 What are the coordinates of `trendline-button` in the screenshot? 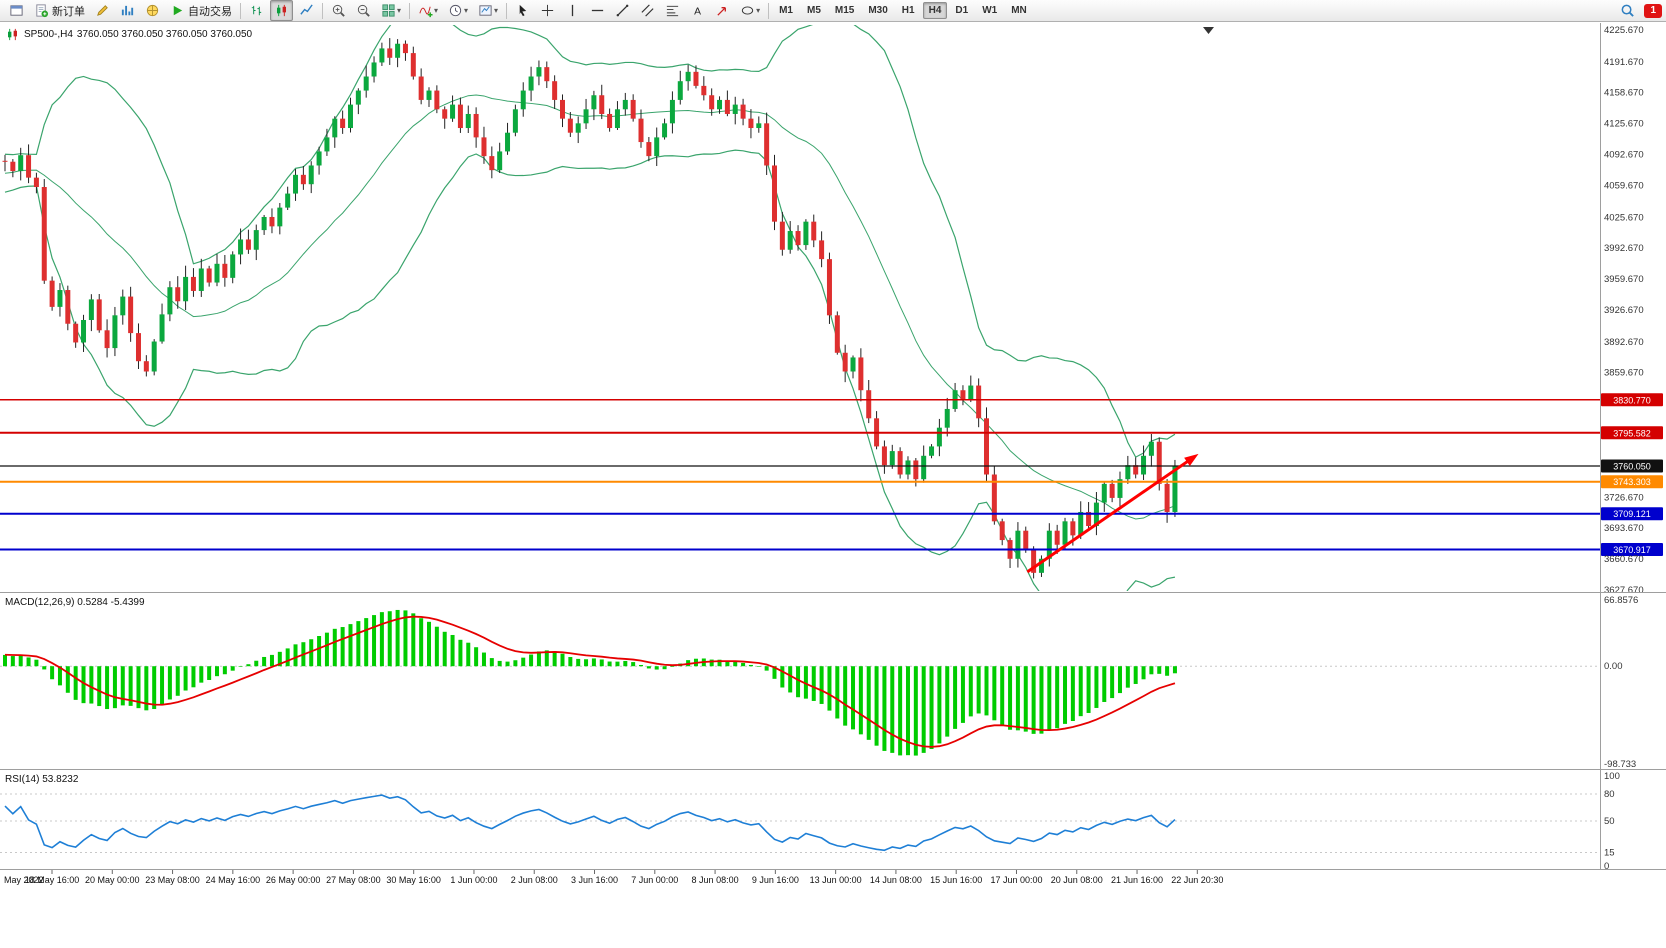 It's located at (622, 10).